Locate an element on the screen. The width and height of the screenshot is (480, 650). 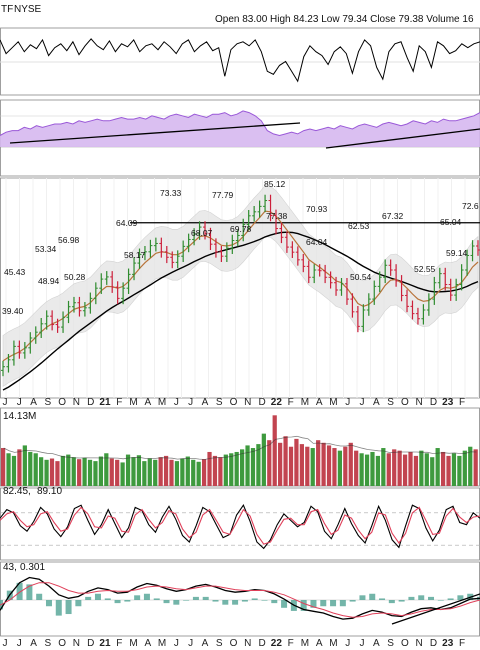
time-axis-label: F is located at coordinates (462, 643).